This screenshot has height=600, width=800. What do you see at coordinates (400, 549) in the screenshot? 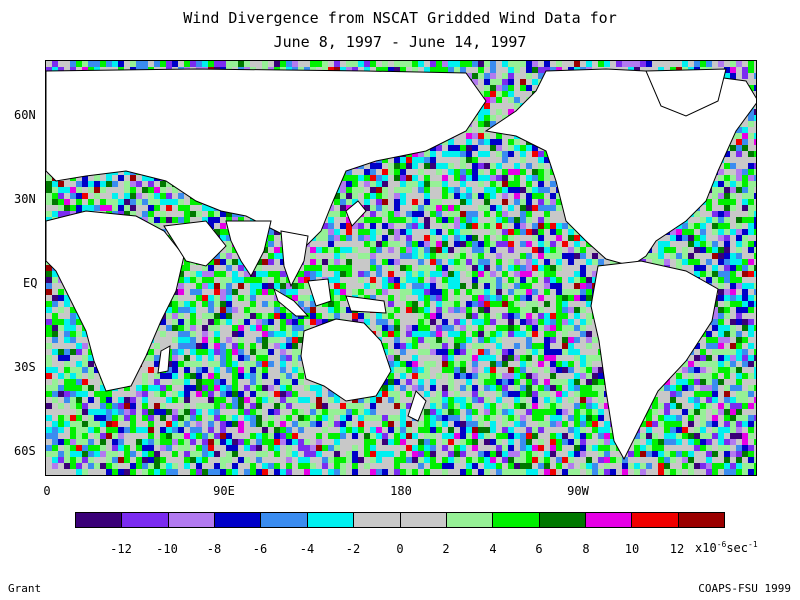
I see `colorbar-label: 0` at bounding box center [400, 549].